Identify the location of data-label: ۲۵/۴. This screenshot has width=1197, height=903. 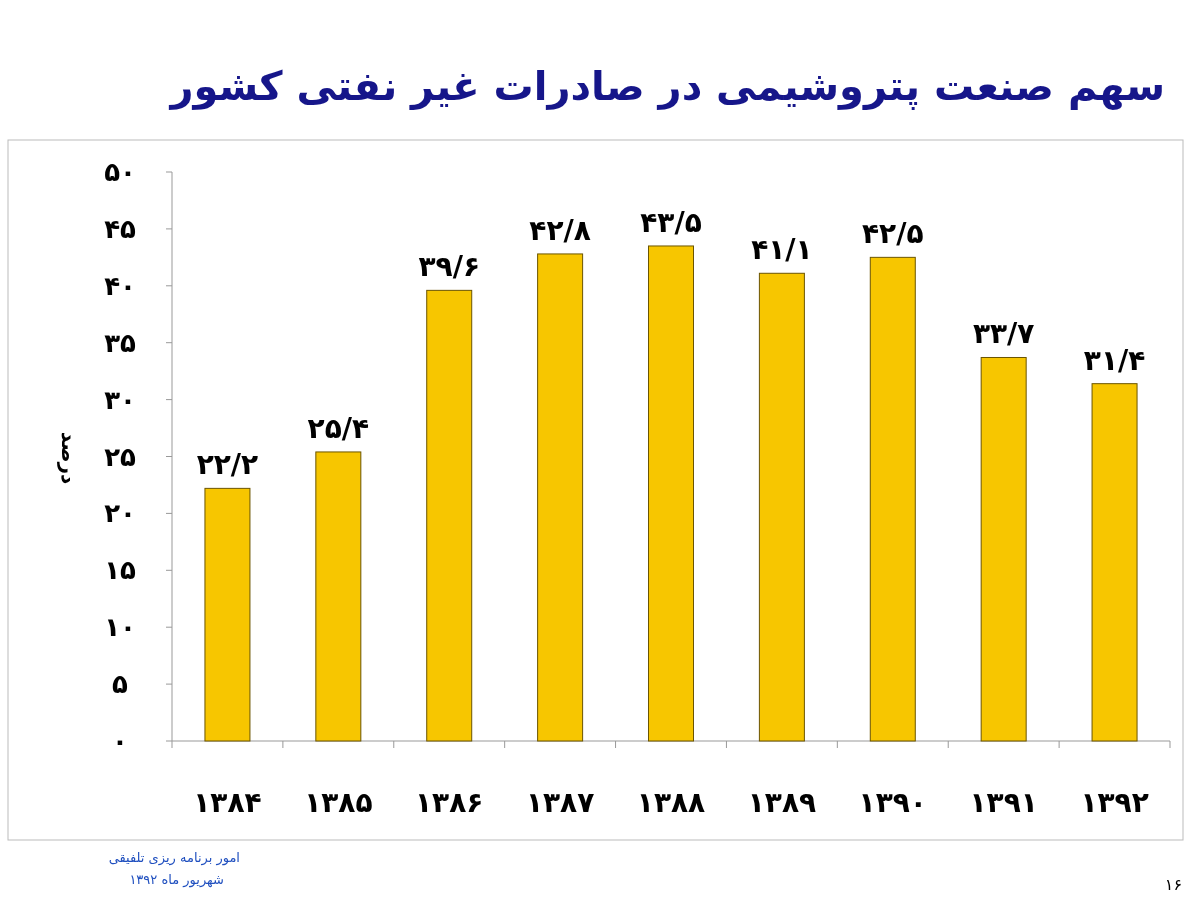
(338, 428).